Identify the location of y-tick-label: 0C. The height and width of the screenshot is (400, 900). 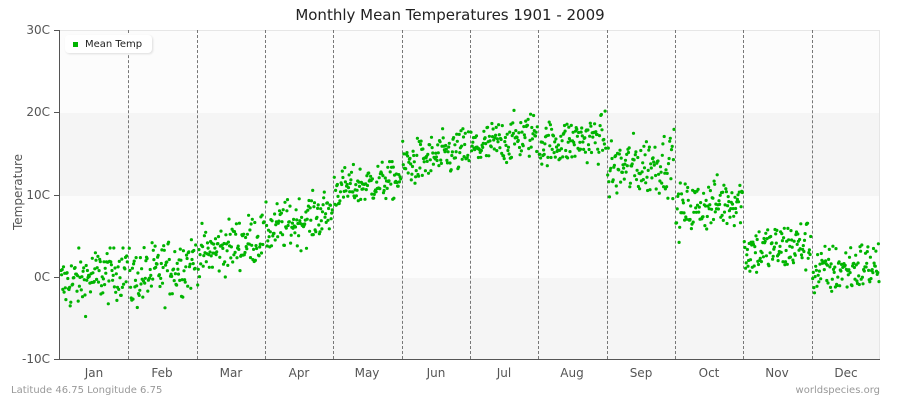
(41, 277).